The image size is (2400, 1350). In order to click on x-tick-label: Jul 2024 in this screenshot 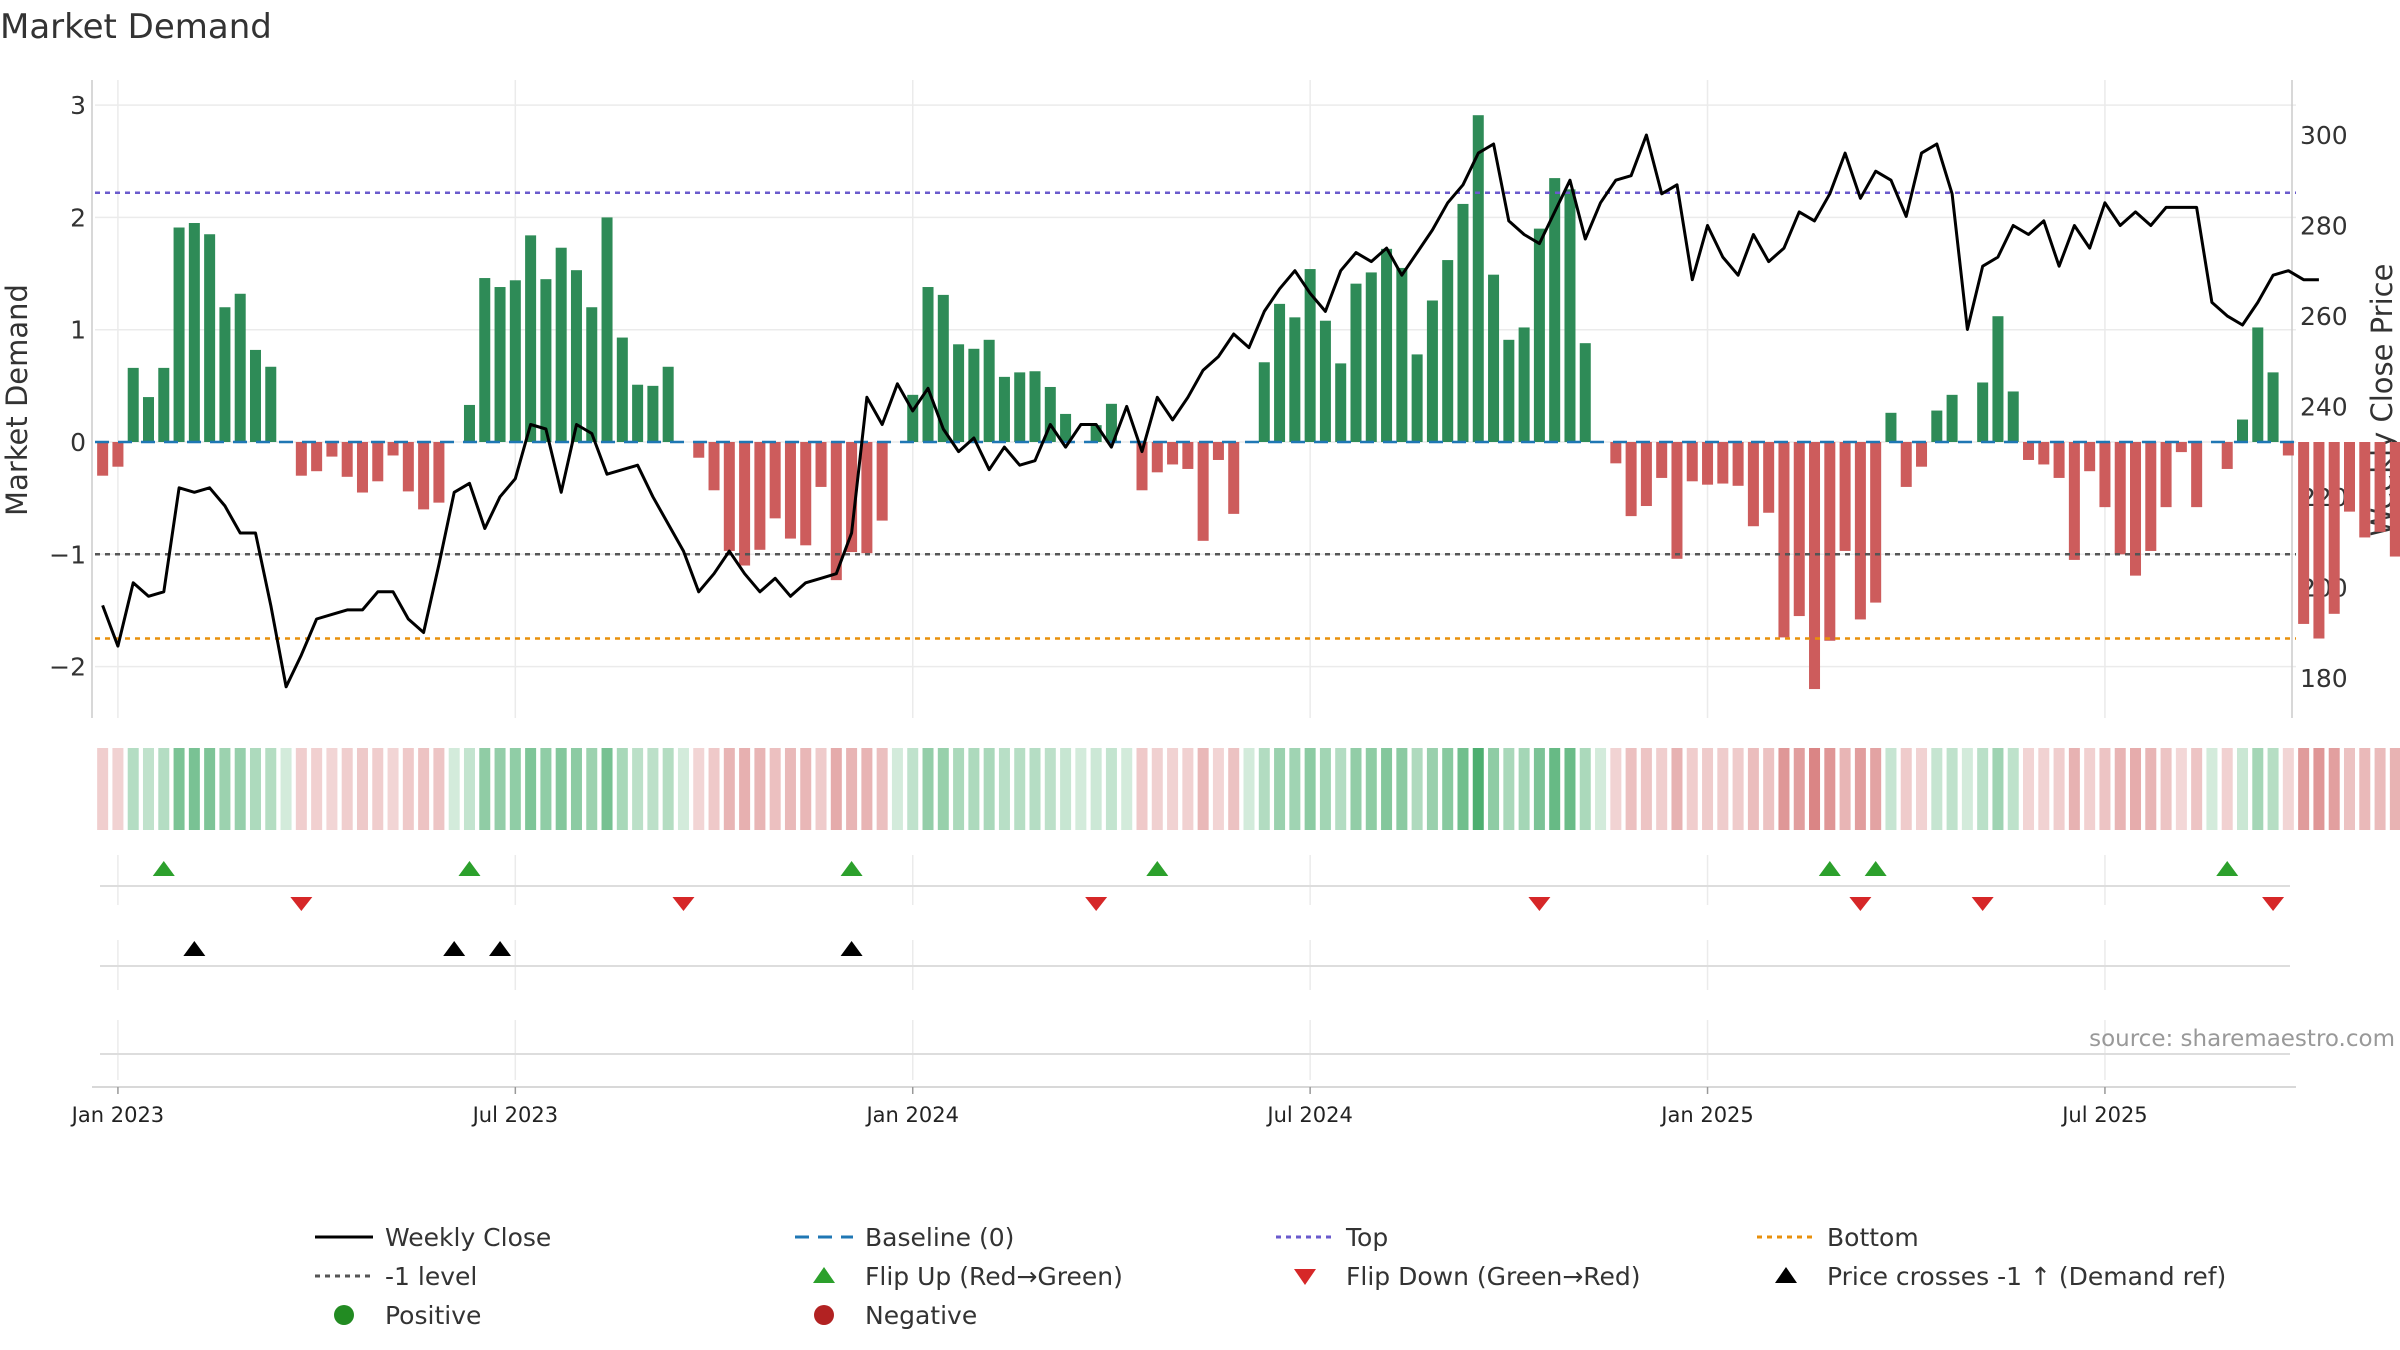, I will do `click(1308, 1115)`.